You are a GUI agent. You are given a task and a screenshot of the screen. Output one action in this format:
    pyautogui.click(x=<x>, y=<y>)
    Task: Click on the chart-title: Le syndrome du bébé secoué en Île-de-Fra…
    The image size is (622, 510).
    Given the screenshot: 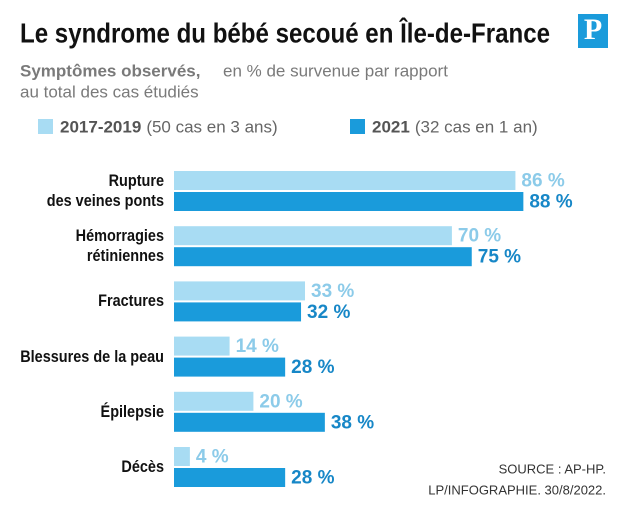 What is the action you would take?
    pyautogui.click(x=285, y=32)
    